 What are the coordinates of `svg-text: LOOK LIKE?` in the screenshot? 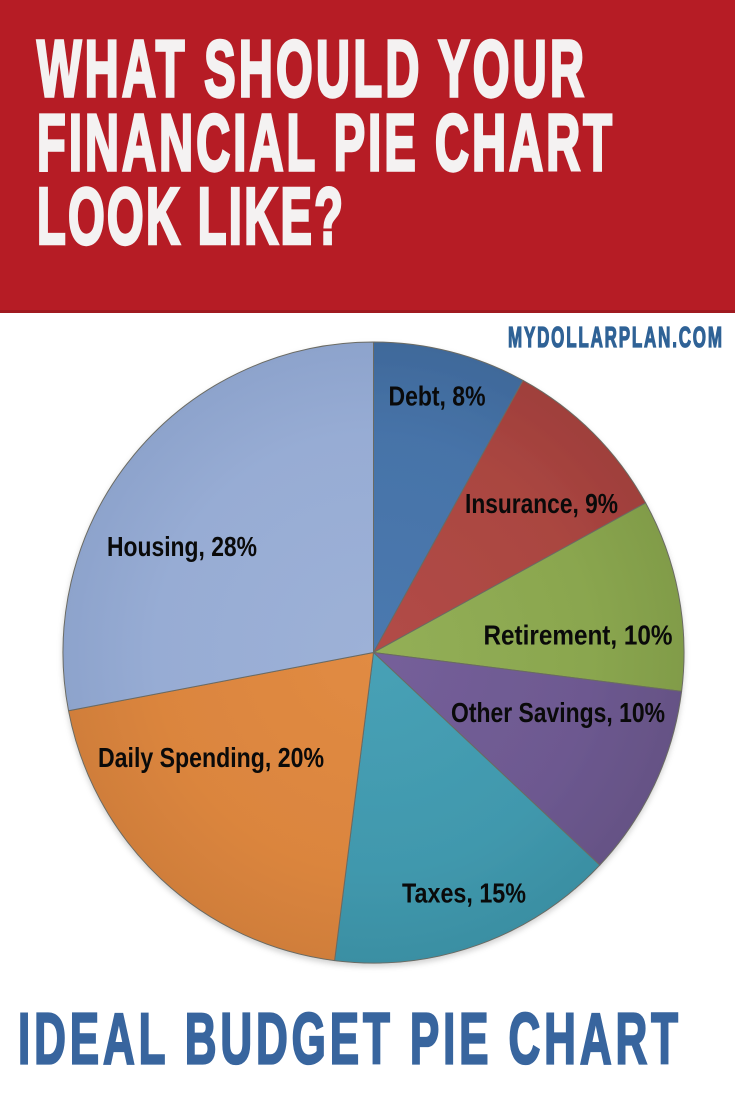 It's located at (190, 216).